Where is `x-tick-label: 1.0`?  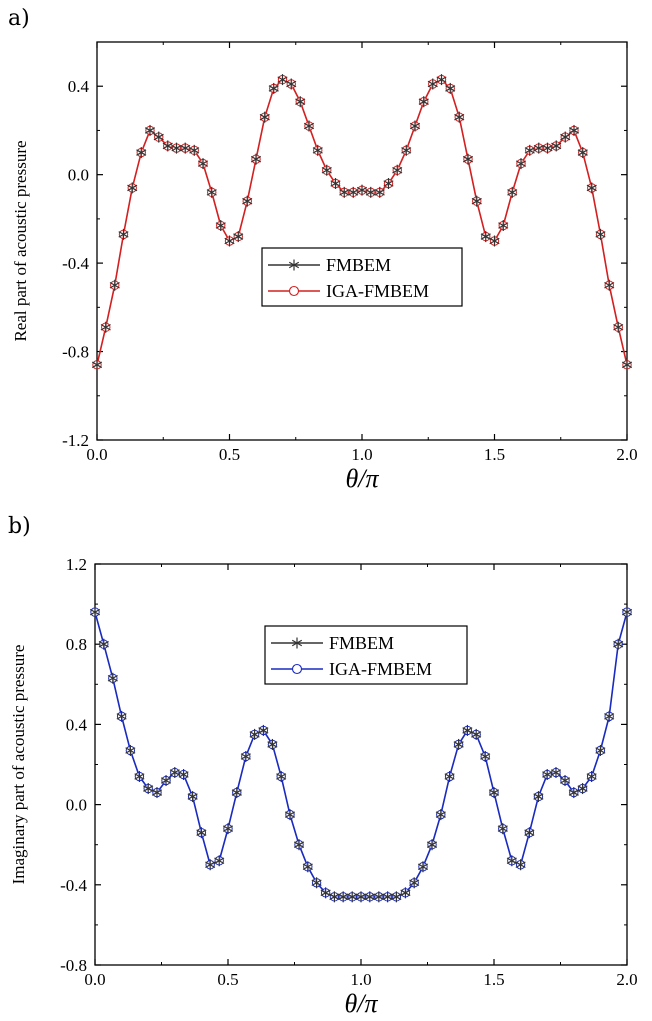
x-tick-label: 1.0 is located at coordinates (360, 979).